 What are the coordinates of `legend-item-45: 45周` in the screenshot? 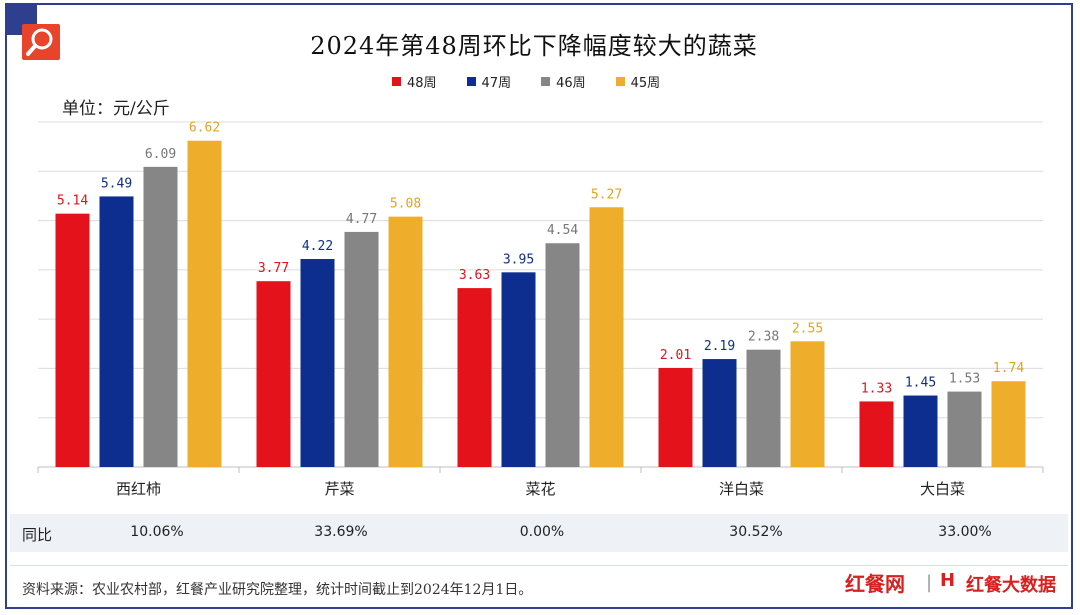 It's located at (638, 81).